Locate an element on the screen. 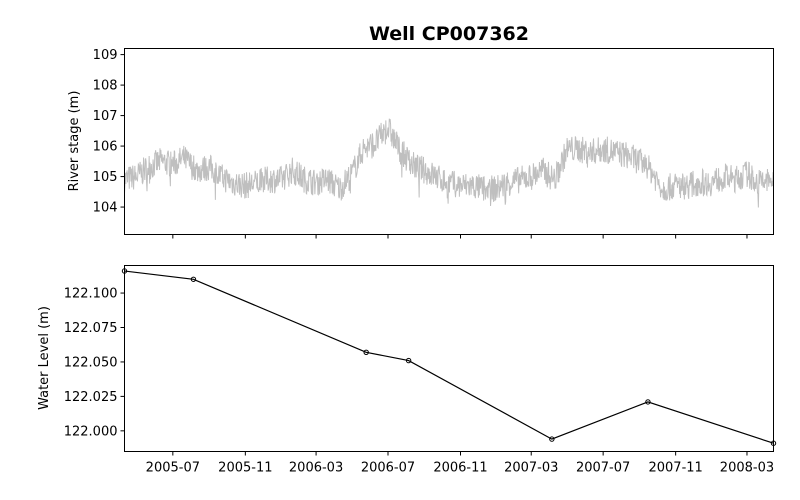 The height and width of the screenshot is (500, 800). y-tick-label: 107 is located at coordinates (105, 116).